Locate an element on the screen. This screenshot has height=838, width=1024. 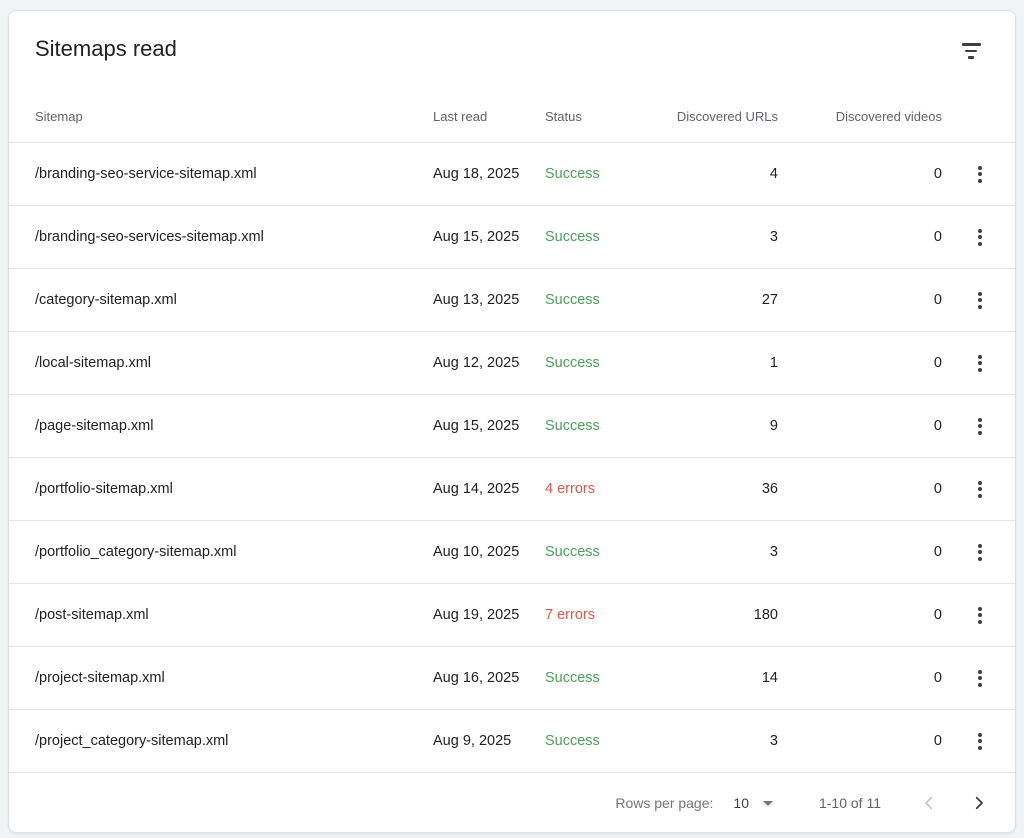
pagination-bar: Rows per page: 10 1-10 of 11 is located at coordinates (512, 802).